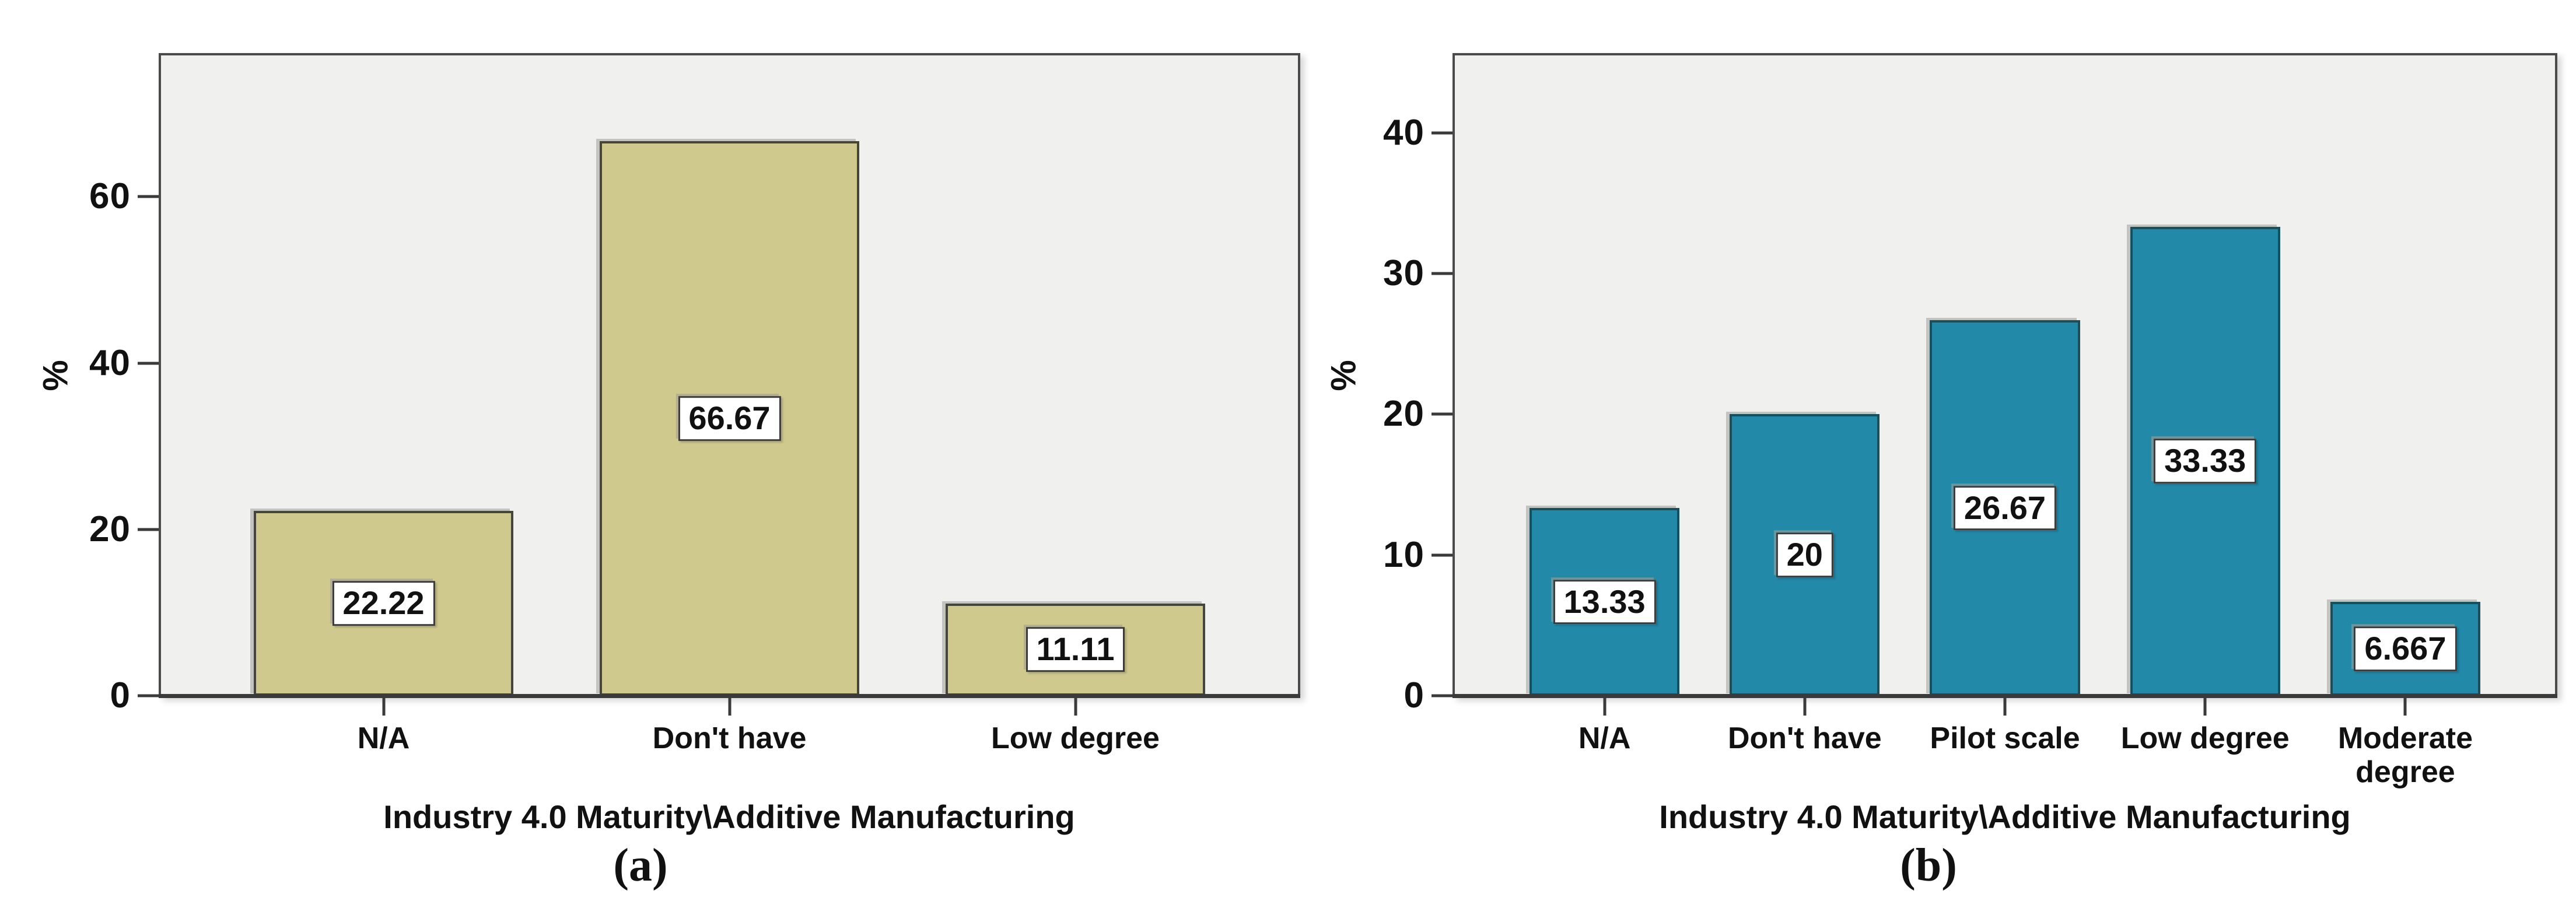 This screenshot has width=2576, height=901. What do you see at coordinates (2005, 738) in the screenshot?
I see `category-label: Pilot scale` at bounding box center [2005, 738].